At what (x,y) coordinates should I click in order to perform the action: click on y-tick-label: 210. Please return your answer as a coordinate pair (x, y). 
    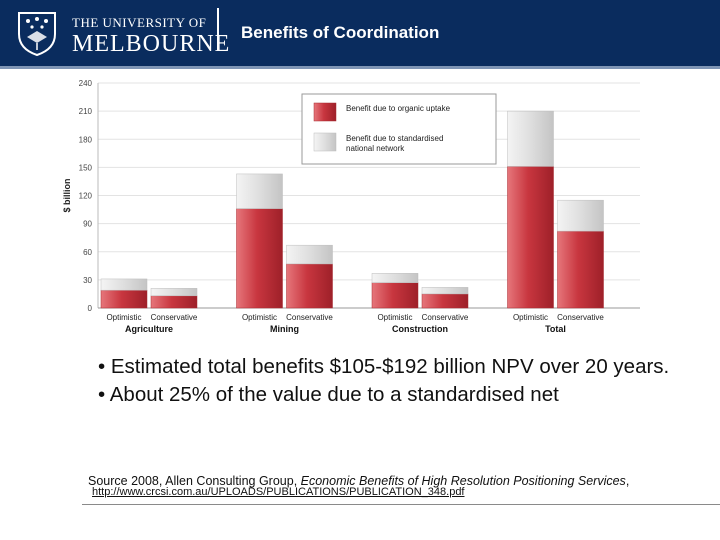
    Looking at the image, I should click on (86, 111).